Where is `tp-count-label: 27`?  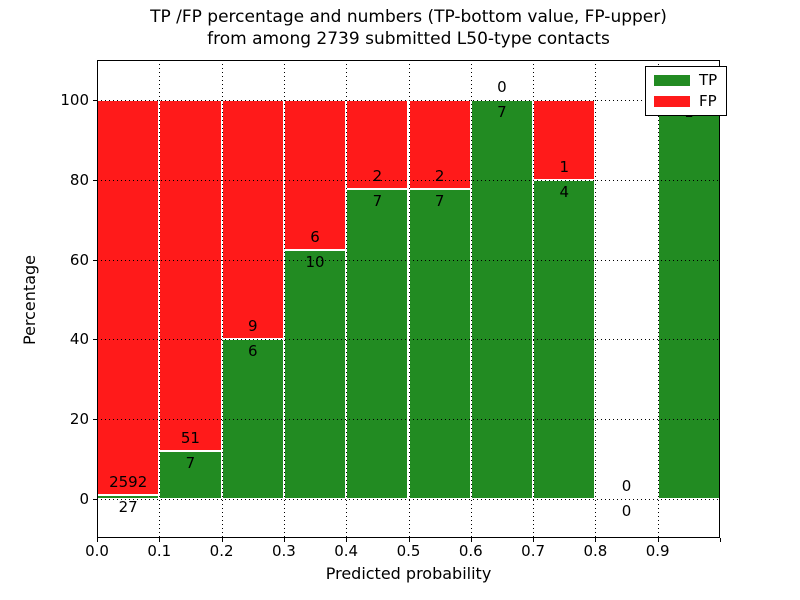 tp-count-label: 27 is located at coordinates (128, 506).